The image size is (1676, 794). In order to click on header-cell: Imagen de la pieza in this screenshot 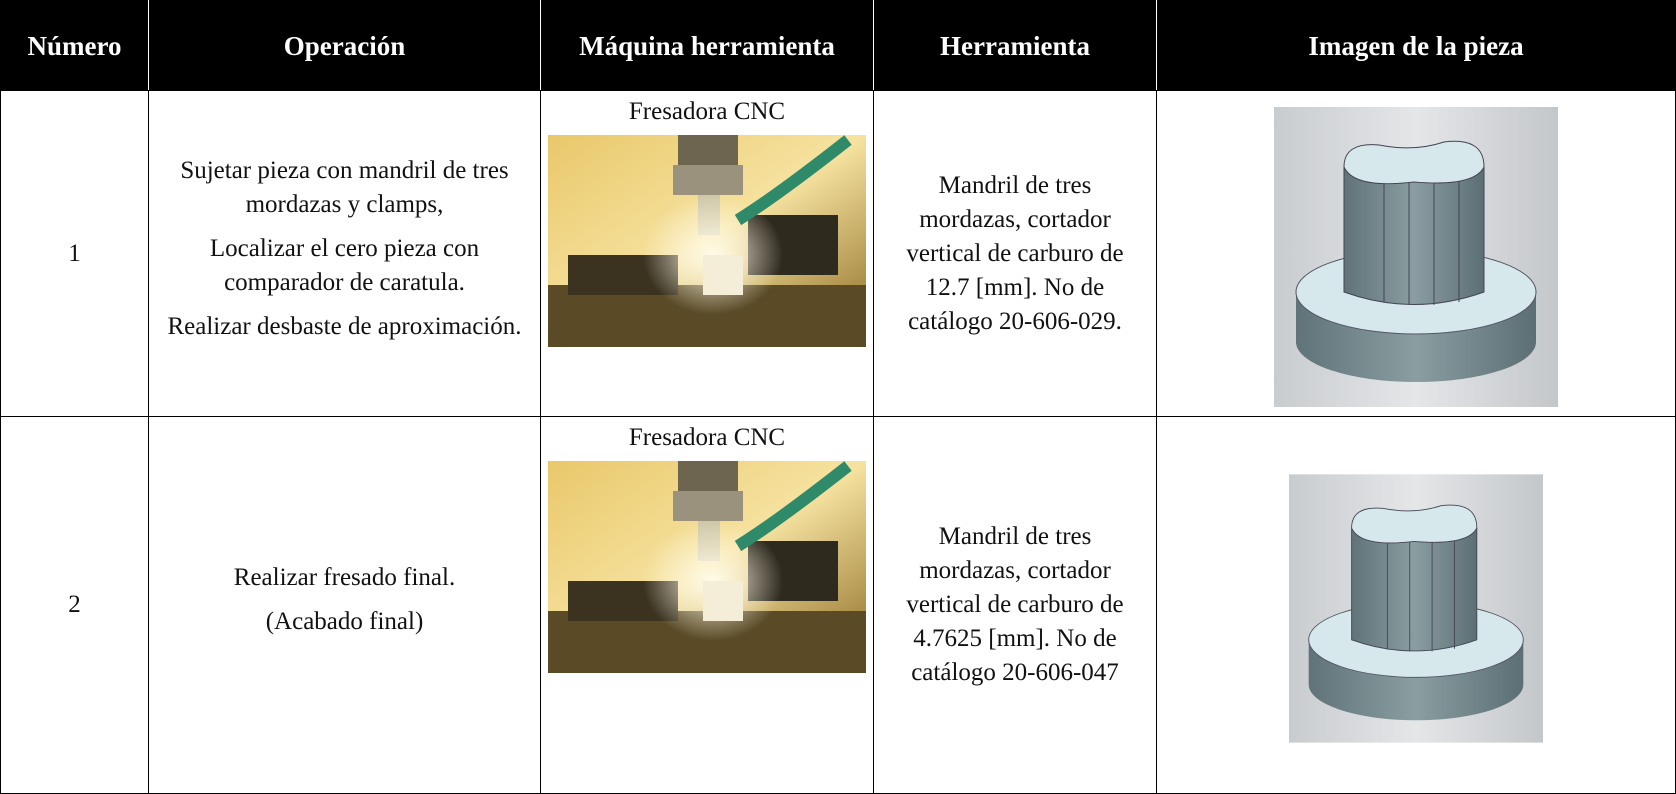, I will do `click(1416, 45)`.